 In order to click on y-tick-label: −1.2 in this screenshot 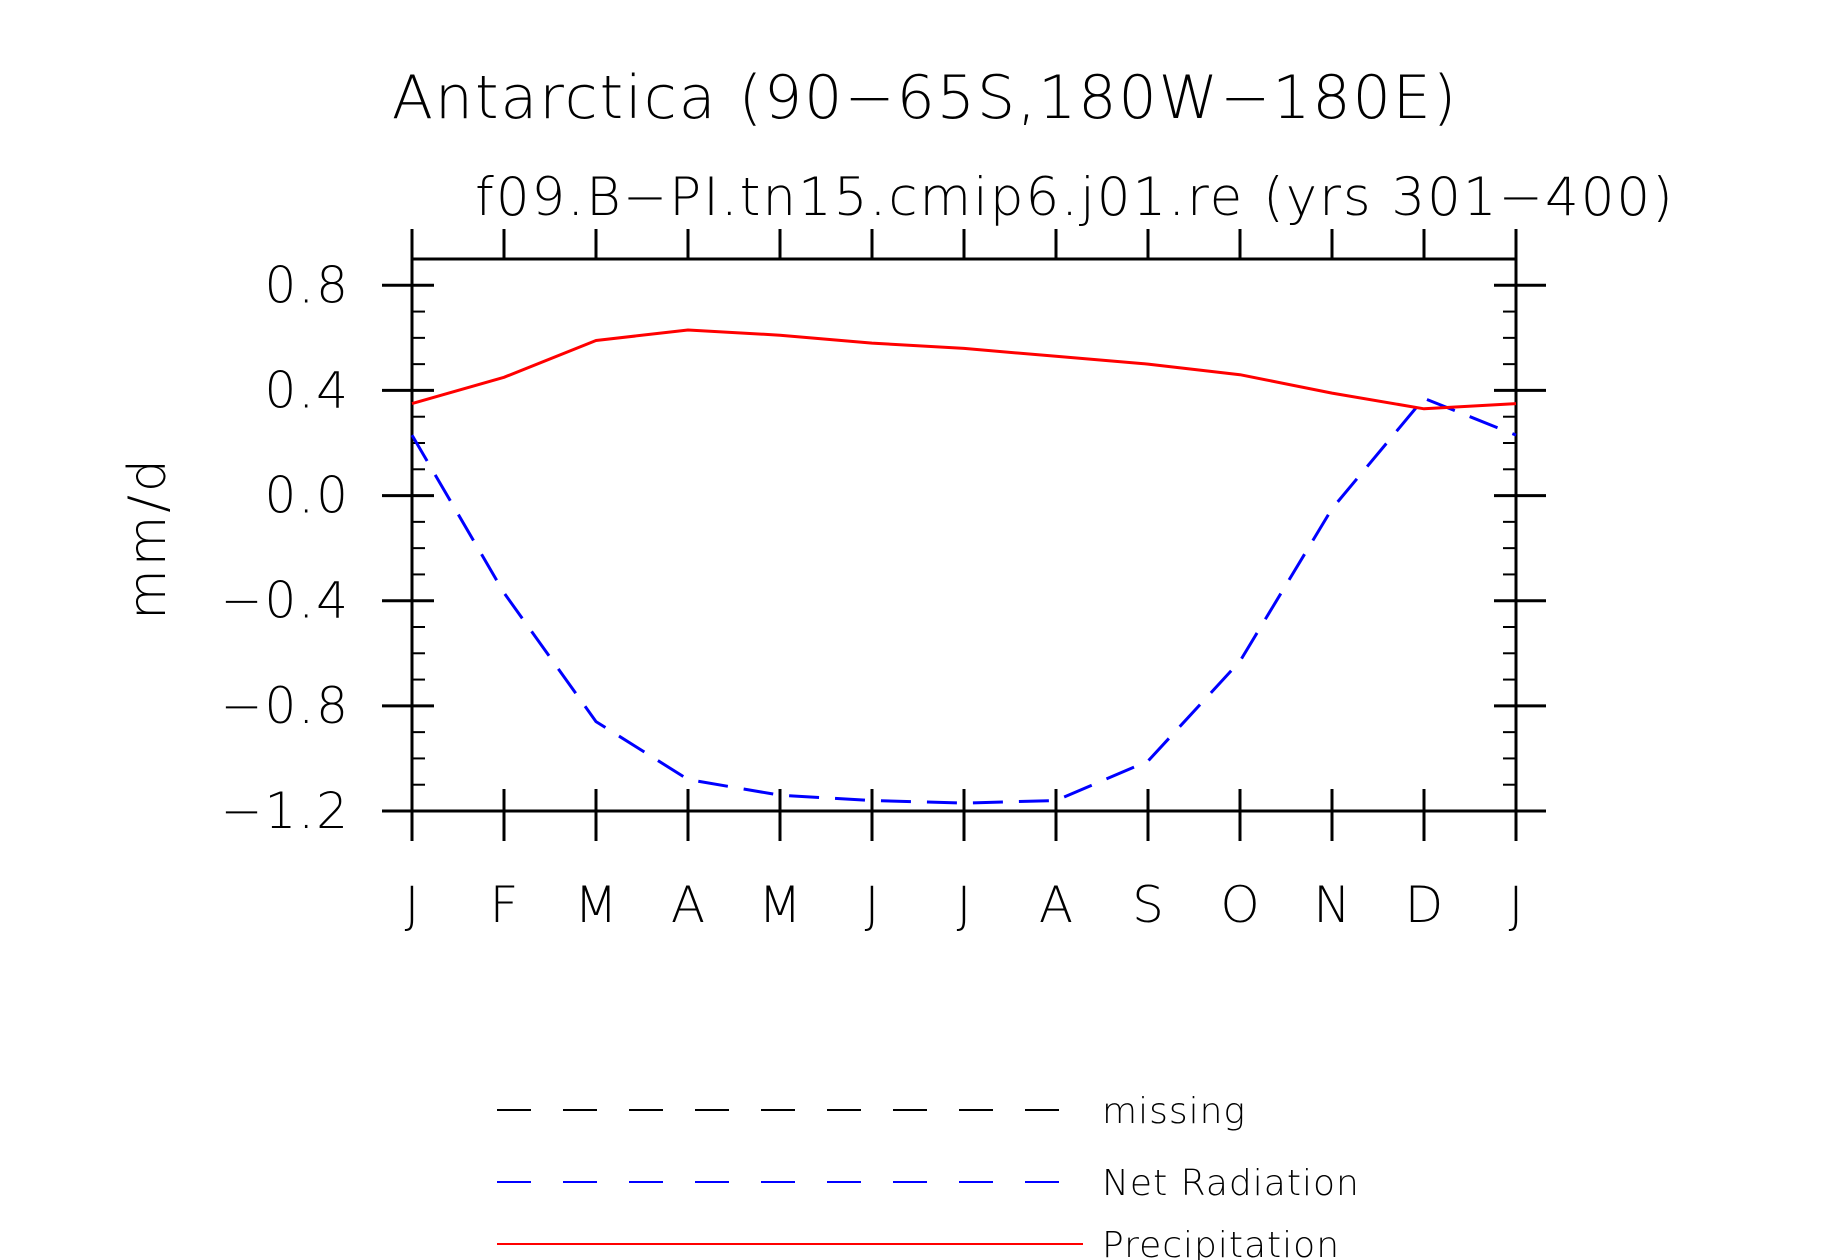, I will do `click(285, 811)`.